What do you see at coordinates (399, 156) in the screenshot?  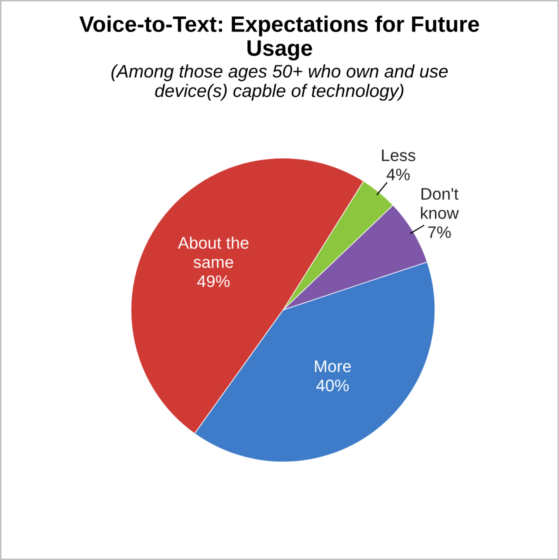 I see `slice-label: Less` at bounding box center [399, 156].